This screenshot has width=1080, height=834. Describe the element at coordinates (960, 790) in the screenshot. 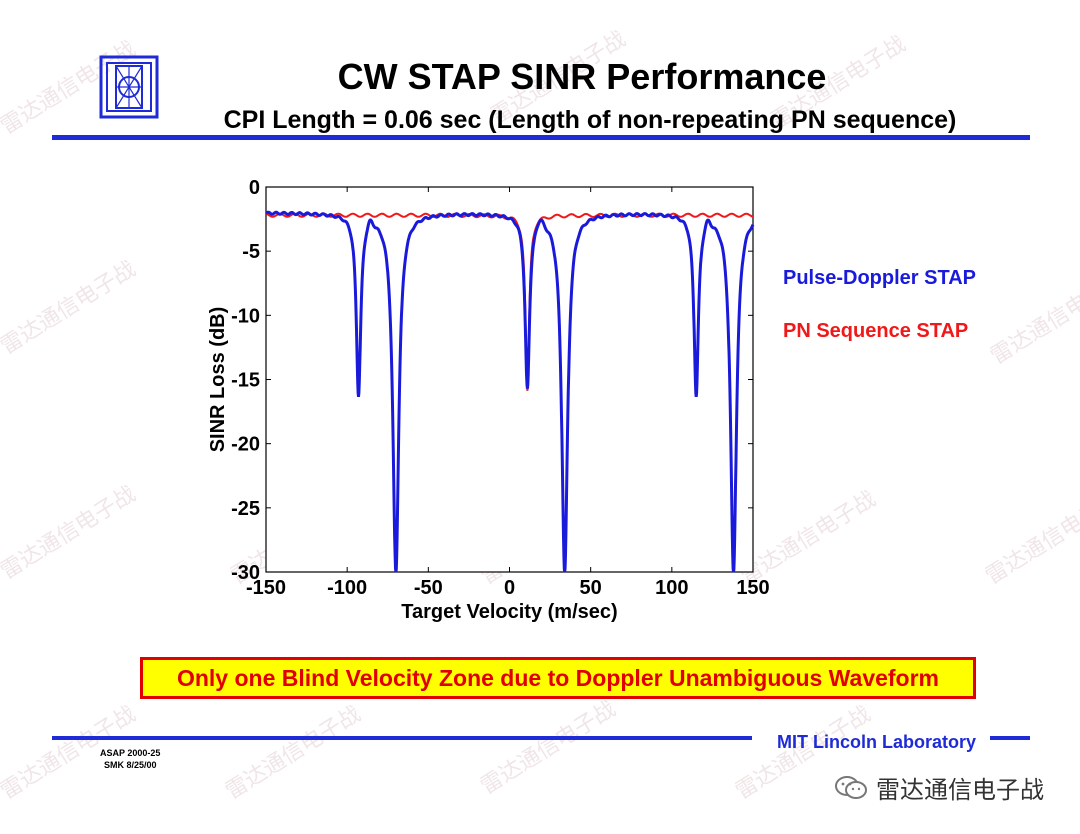

I see `wechat-account-name: 雷达通信电子战` at that location.